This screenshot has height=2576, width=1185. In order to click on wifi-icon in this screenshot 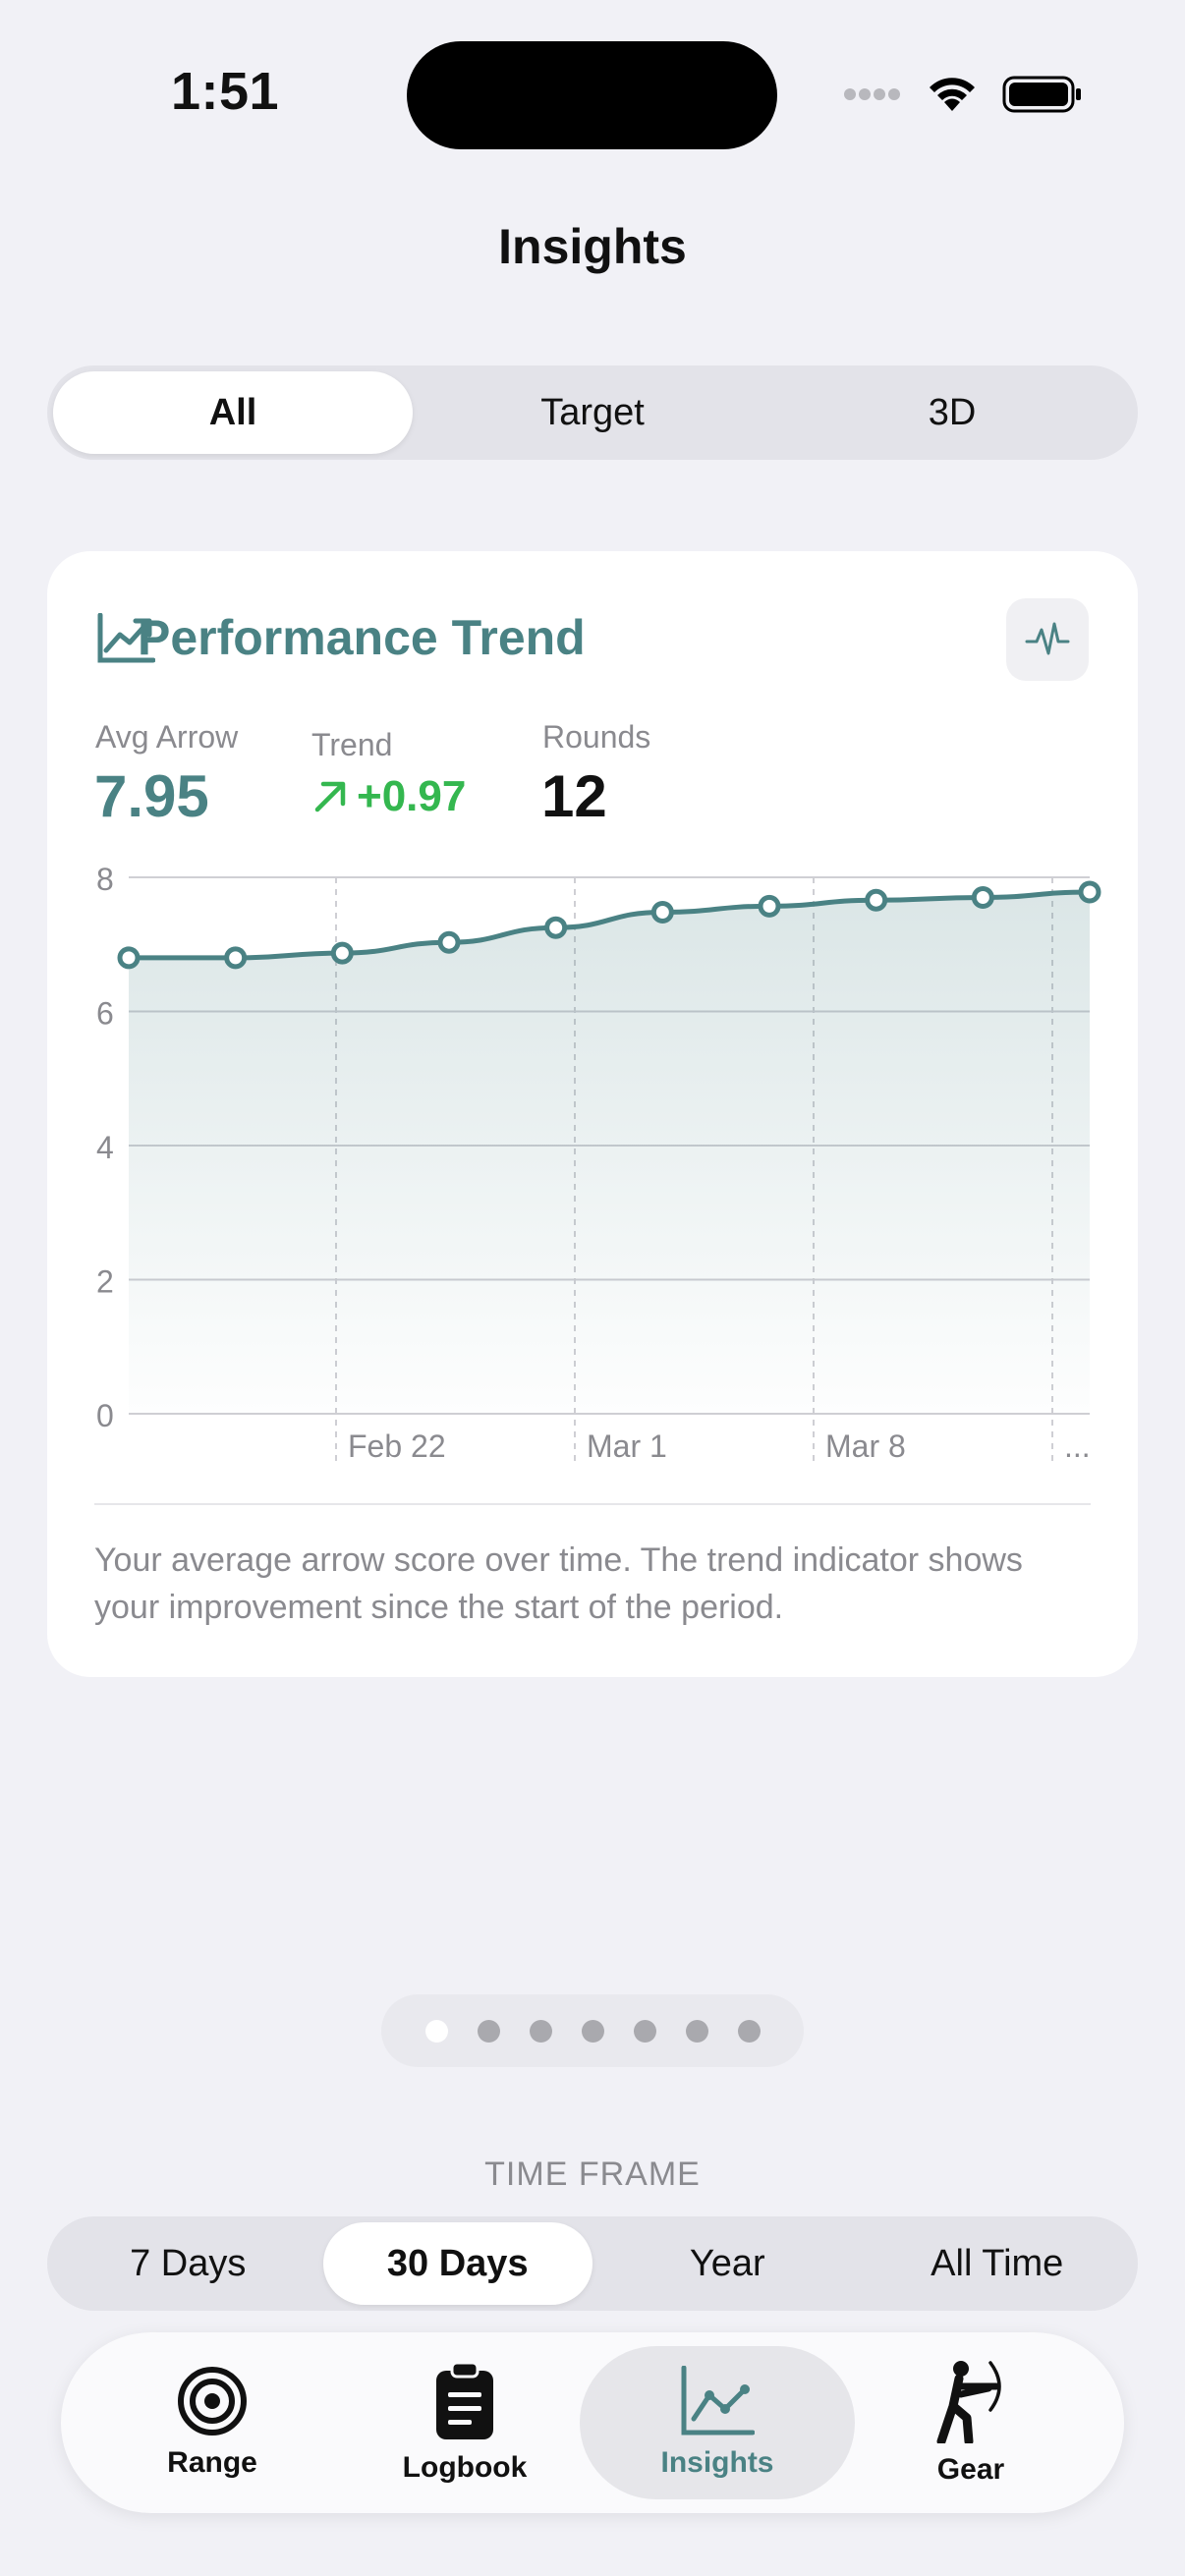, I will do `click(953, 94)`.